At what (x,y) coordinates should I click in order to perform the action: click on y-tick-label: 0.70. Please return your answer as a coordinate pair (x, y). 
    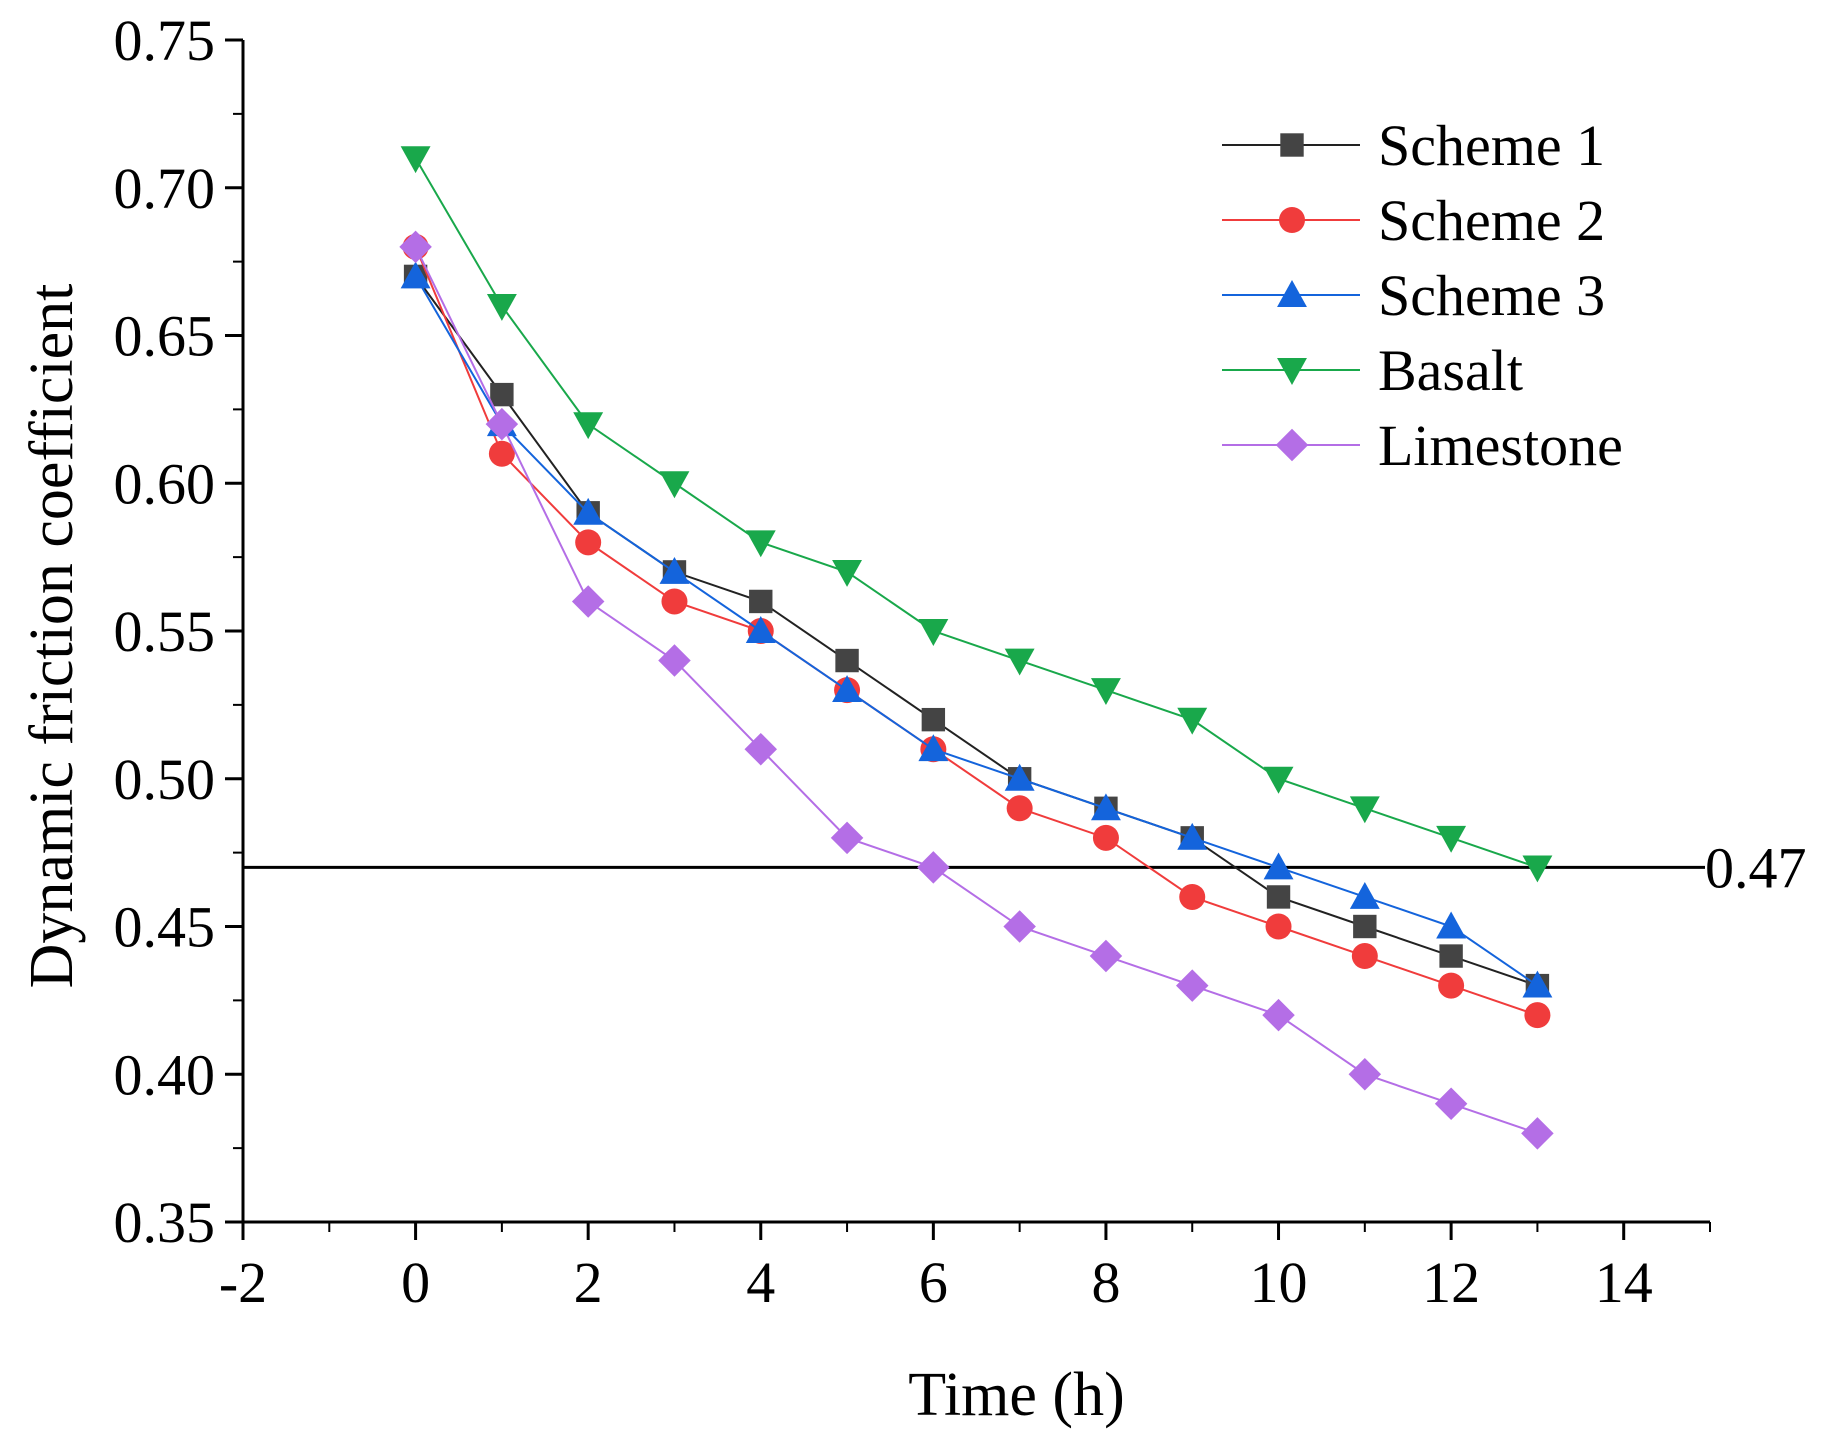
    Looking at the image, I should click on (165, 188).